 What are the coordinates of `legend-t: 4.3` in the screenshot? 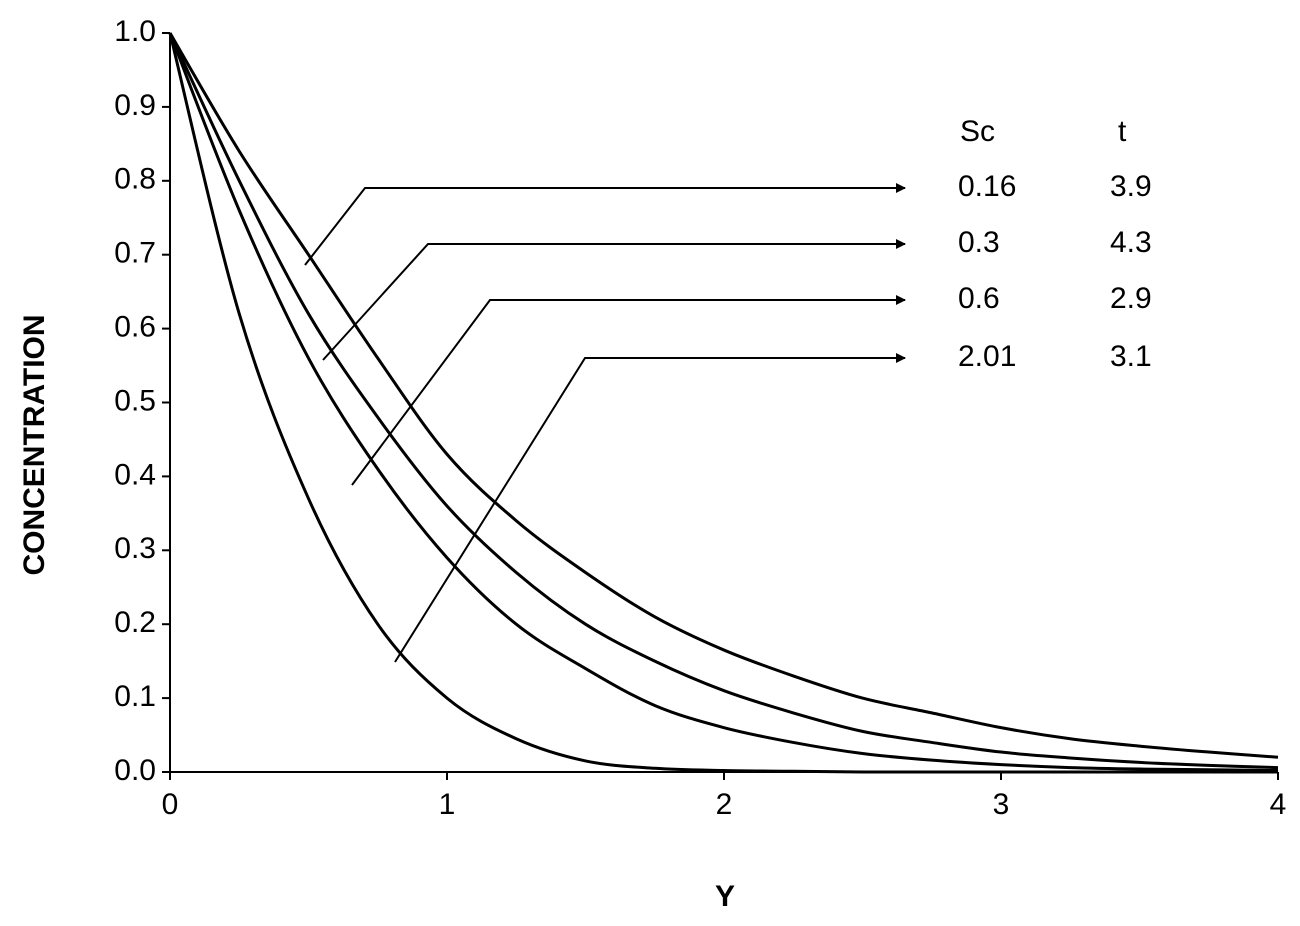 It's located at (1131, 242).